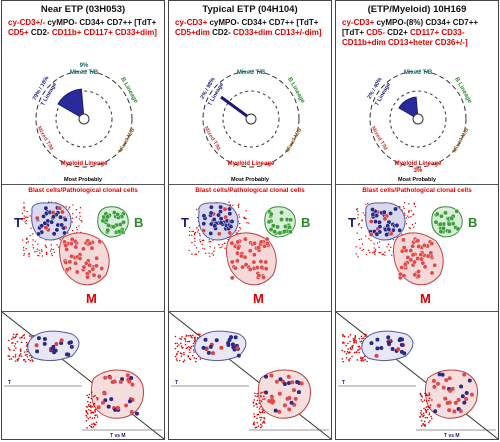 This screenshot has height=442, width=500. Describe the element at coordinates (84, 66) in the screenshot. I see `mixed-tb-pct: 9%` at that location.